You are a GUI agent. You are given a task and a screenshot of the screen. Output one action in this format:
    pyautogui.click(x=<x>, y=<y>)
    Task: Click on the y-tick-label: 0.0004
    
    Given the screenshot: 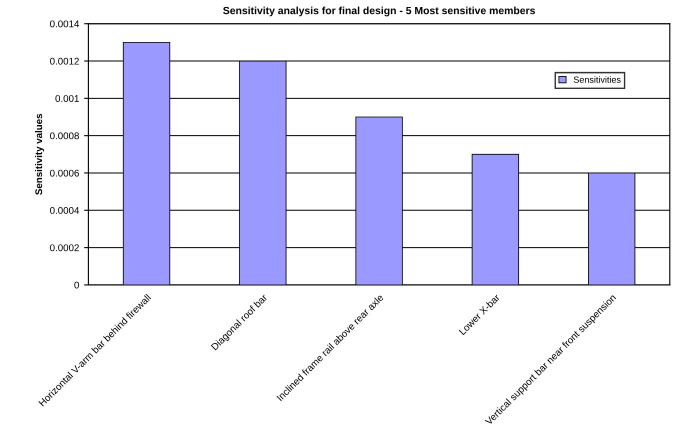 What is the action you would take?
    pyautogui.click(x=65, y=210)
    